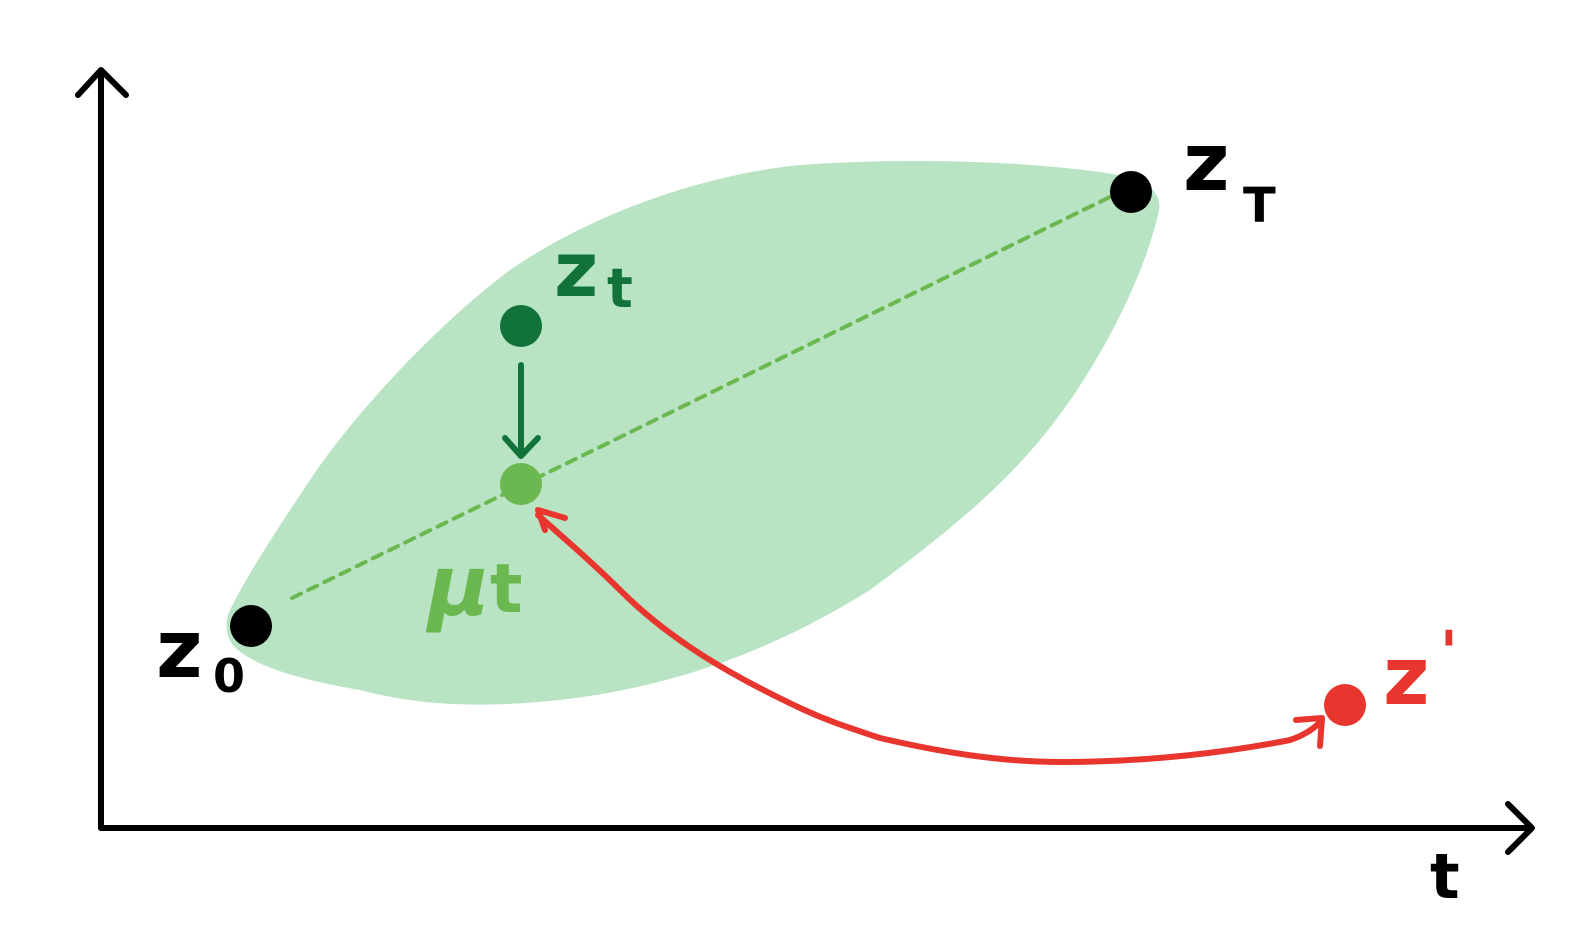 The height and width of the screenshot is (948, 1590). What do you see at coordinates (521, 484) in the screenshot?
I see `mut-point` at bounding box center [521, 484].